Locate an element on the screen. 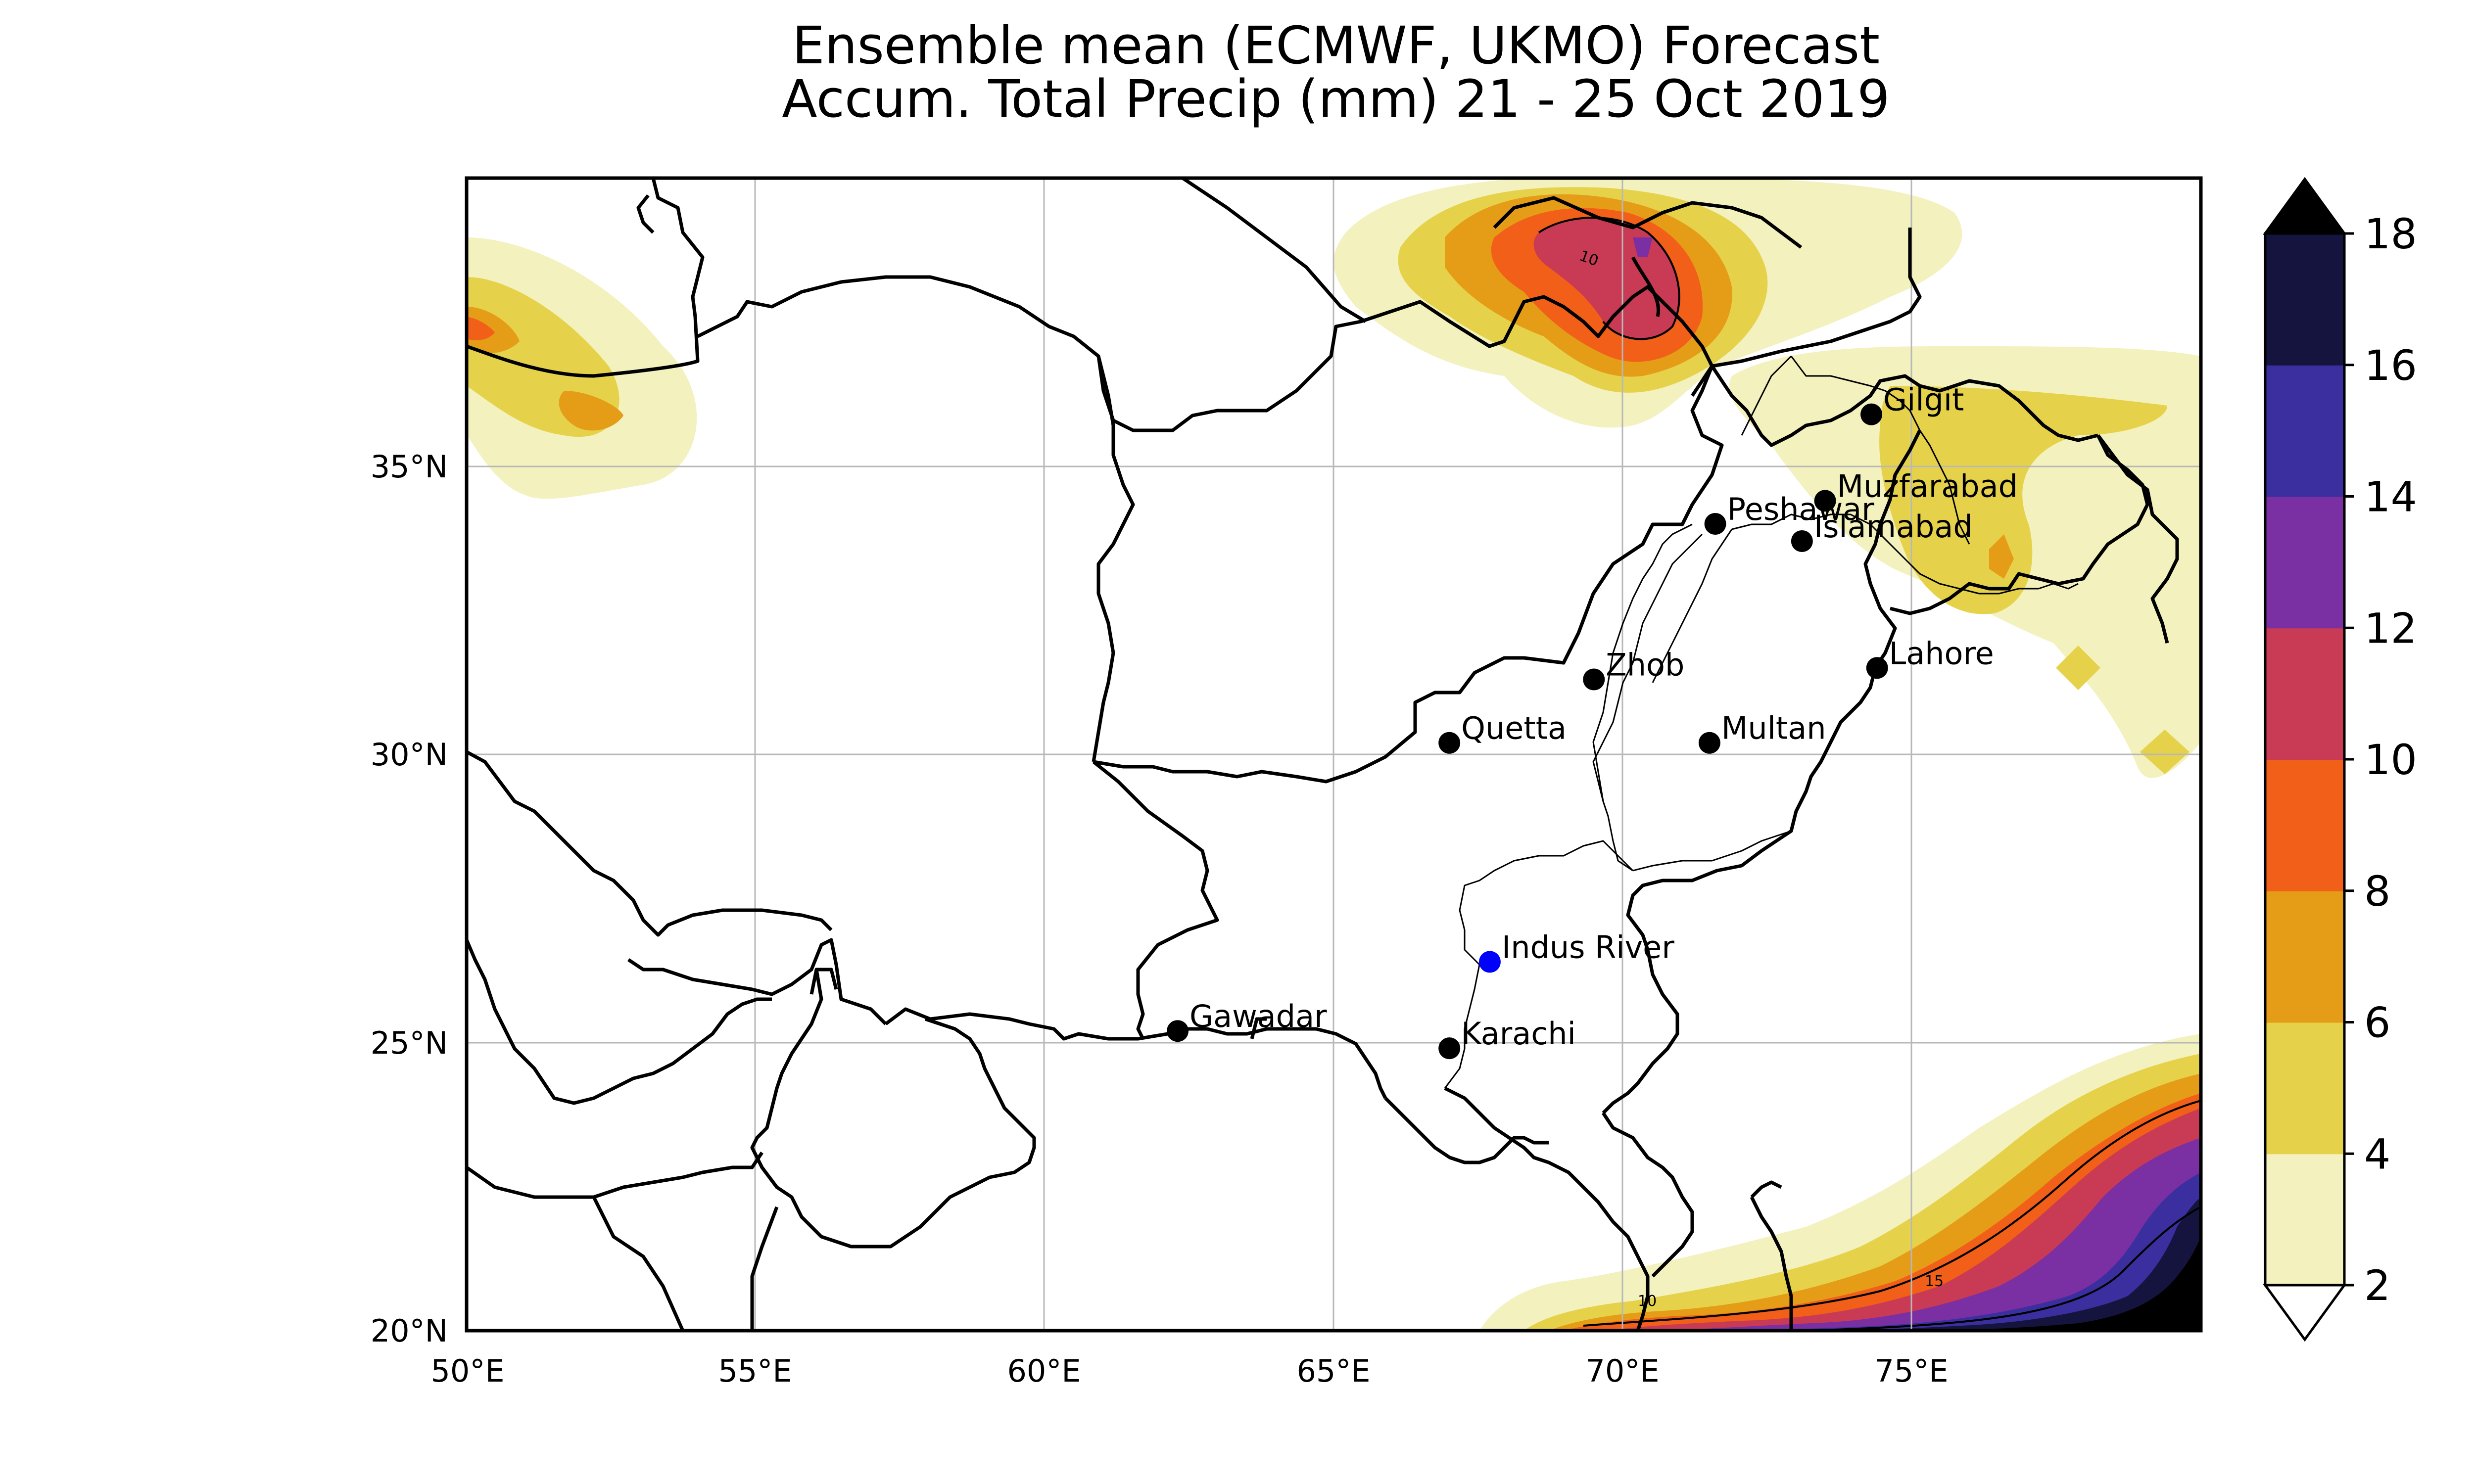  contour-line-north is located at coordinates (1609, 278).